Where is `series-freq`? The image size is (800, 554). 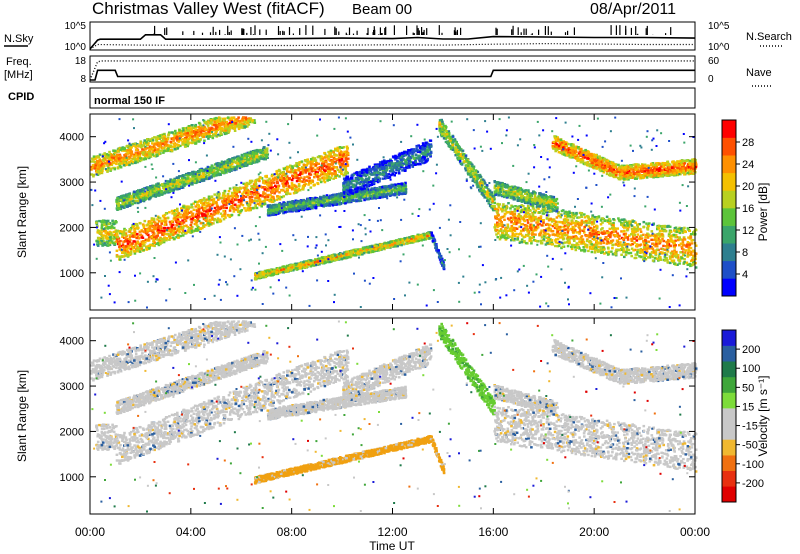 series-freq is located at coordinates (392, 75).